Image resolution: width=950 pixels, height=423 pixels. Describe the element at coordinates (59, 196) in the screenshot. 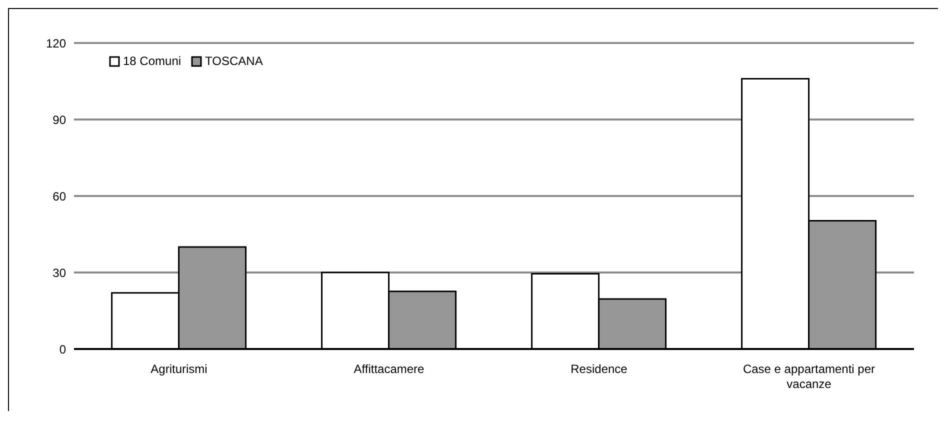

I see `y-tick-label: 60` at that location.